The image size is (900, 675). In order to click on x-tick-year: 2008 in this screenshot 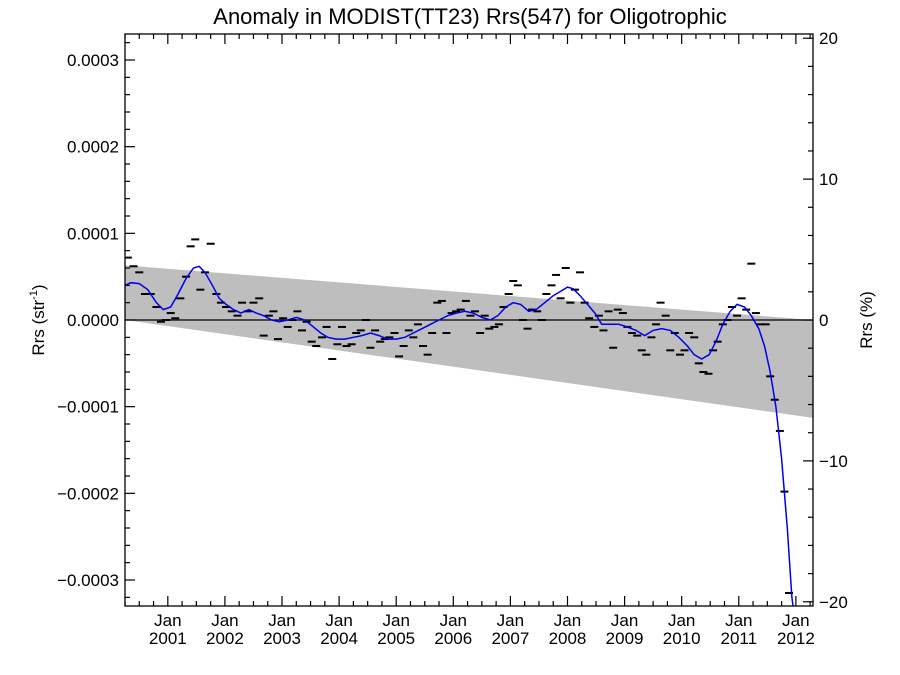, I will do `click(568, 638)`.